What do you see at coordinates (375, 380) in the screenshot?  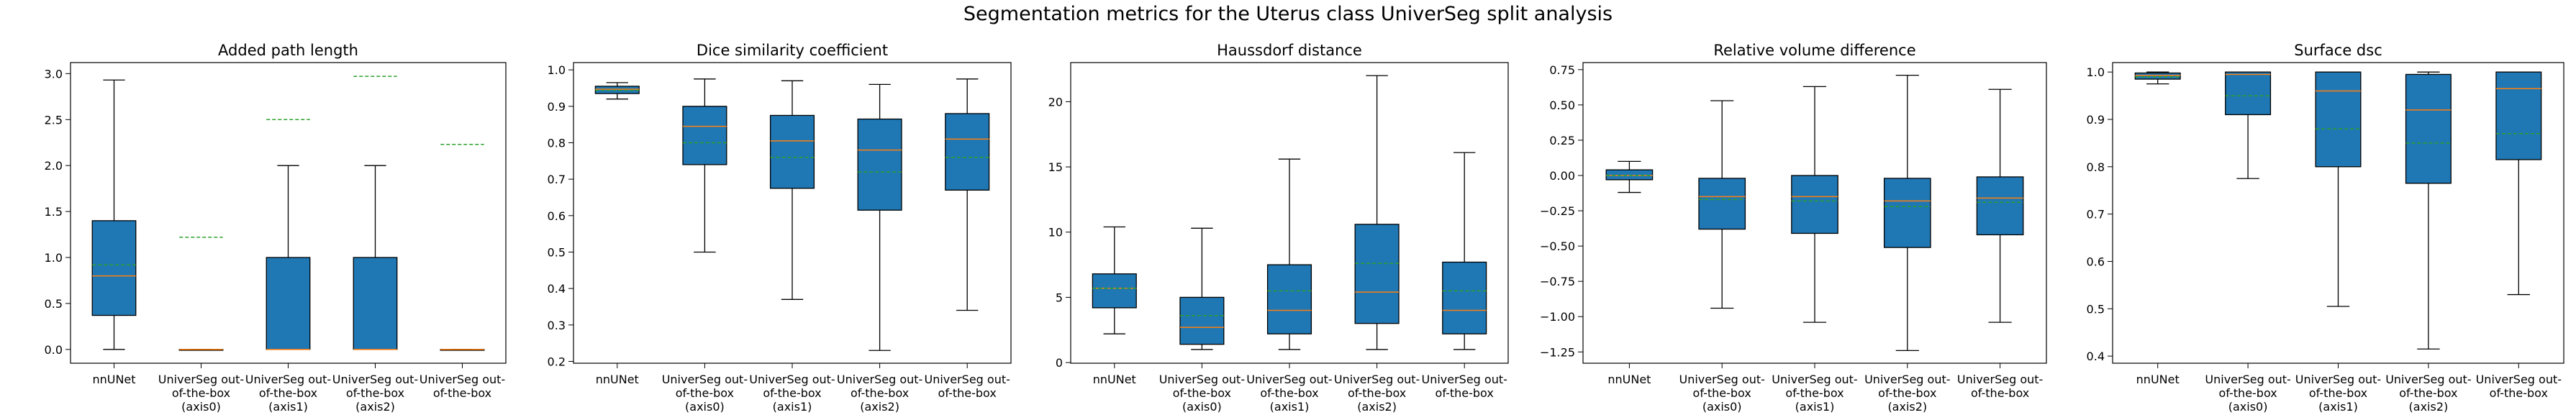 I see `panel-1-xtick-label-4-line-1: UniverSeg out-` at bounding box center [375, 380].